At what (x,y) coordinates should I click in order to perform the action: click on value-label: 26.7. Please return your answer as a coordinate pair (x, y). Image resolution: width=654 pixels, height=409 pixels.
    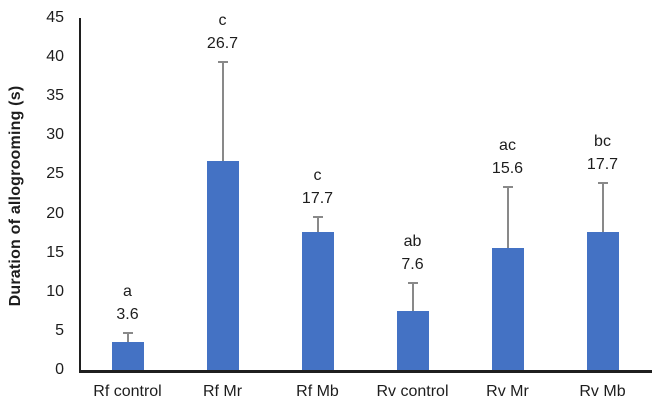
    Looking at the image, I should click on (222, 43).